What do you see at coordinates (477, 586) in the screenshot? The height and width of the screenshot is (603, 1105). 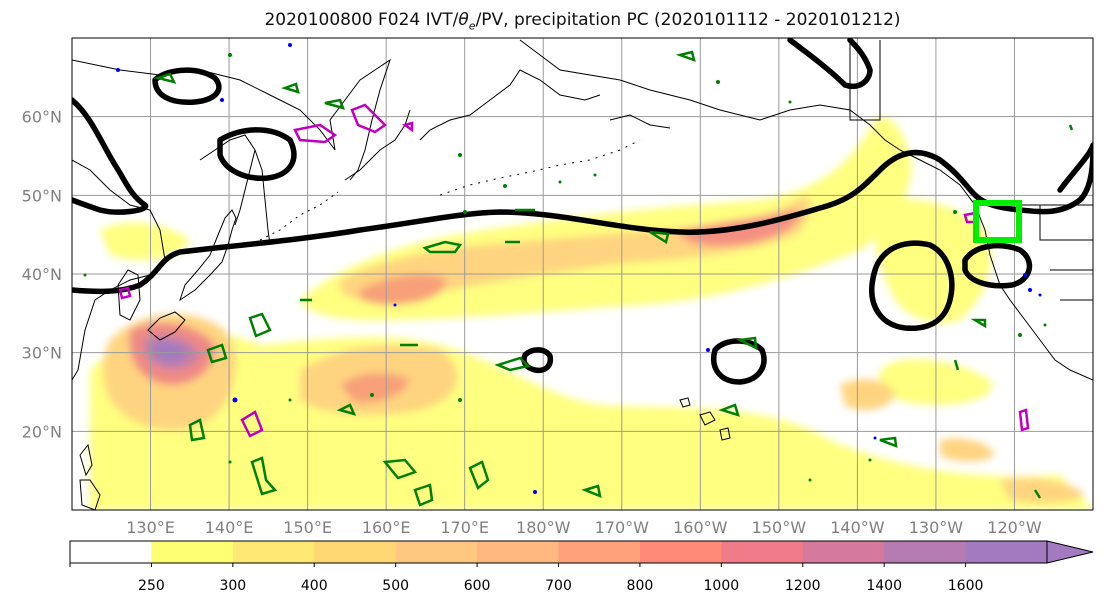 I see `colorbar-label: 600` at bounding box center [477, 586].